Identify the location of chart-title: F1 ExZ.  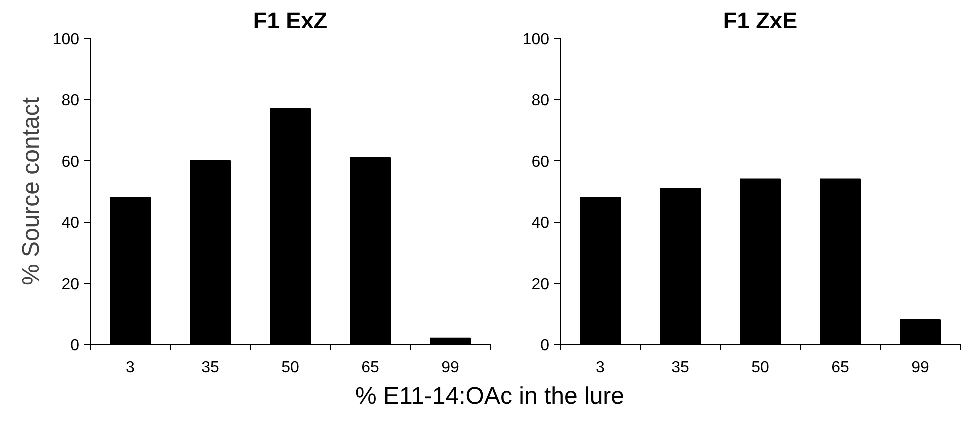
(290, 21).